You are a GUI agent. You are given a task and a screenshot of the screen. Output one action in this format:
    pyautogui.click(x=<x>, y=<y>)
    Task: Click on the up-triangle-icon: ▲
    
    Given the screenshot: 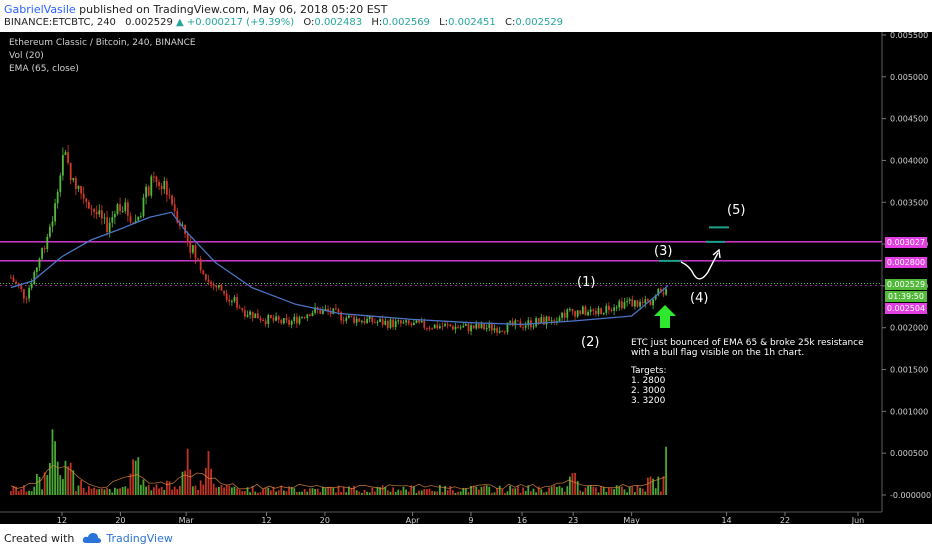 What is the action you would take?
    pyautogui.click(x=180, y=22)
    